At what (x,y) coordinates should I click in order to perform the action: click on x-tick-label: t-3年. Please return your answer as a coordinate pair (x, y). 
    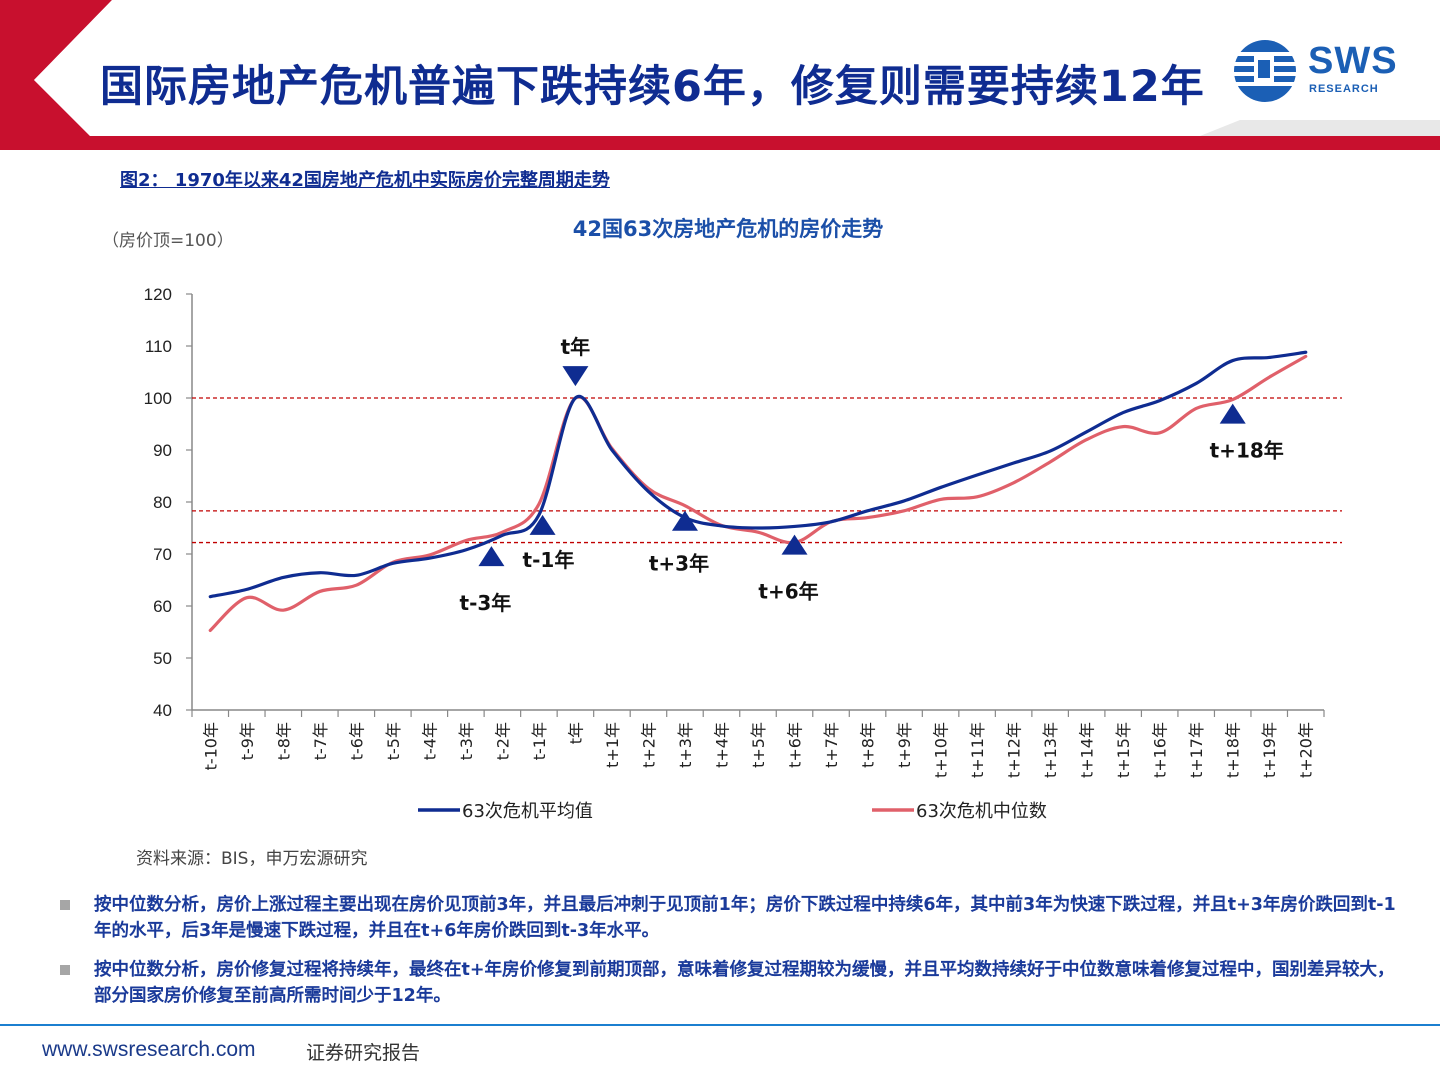
    Looking at the image, I should click on (466, 741).